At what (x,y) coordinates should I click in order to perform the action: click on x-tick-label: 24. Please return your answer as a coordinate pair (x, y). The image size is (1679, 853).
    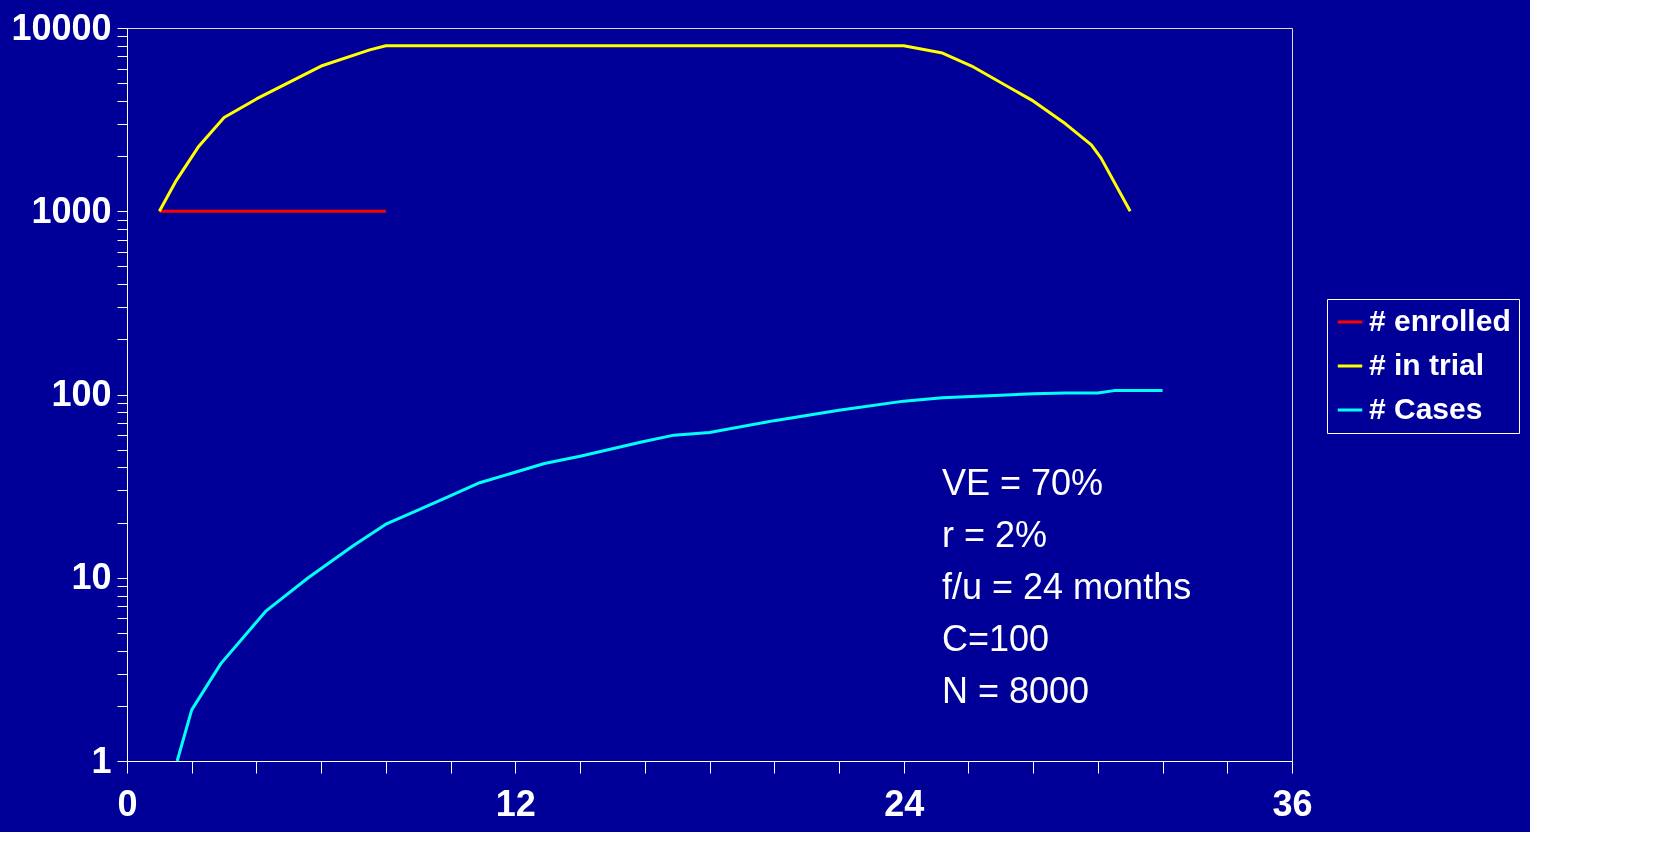
    Looking at the image, I should click on (904, 803).